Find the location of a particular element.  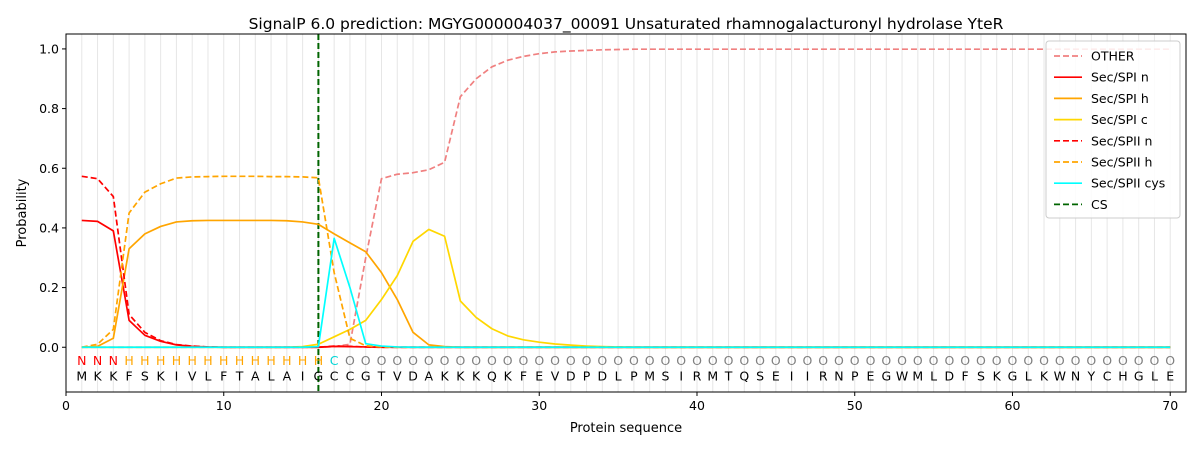

residue-label-14: A is located at coordinates (287, 375).